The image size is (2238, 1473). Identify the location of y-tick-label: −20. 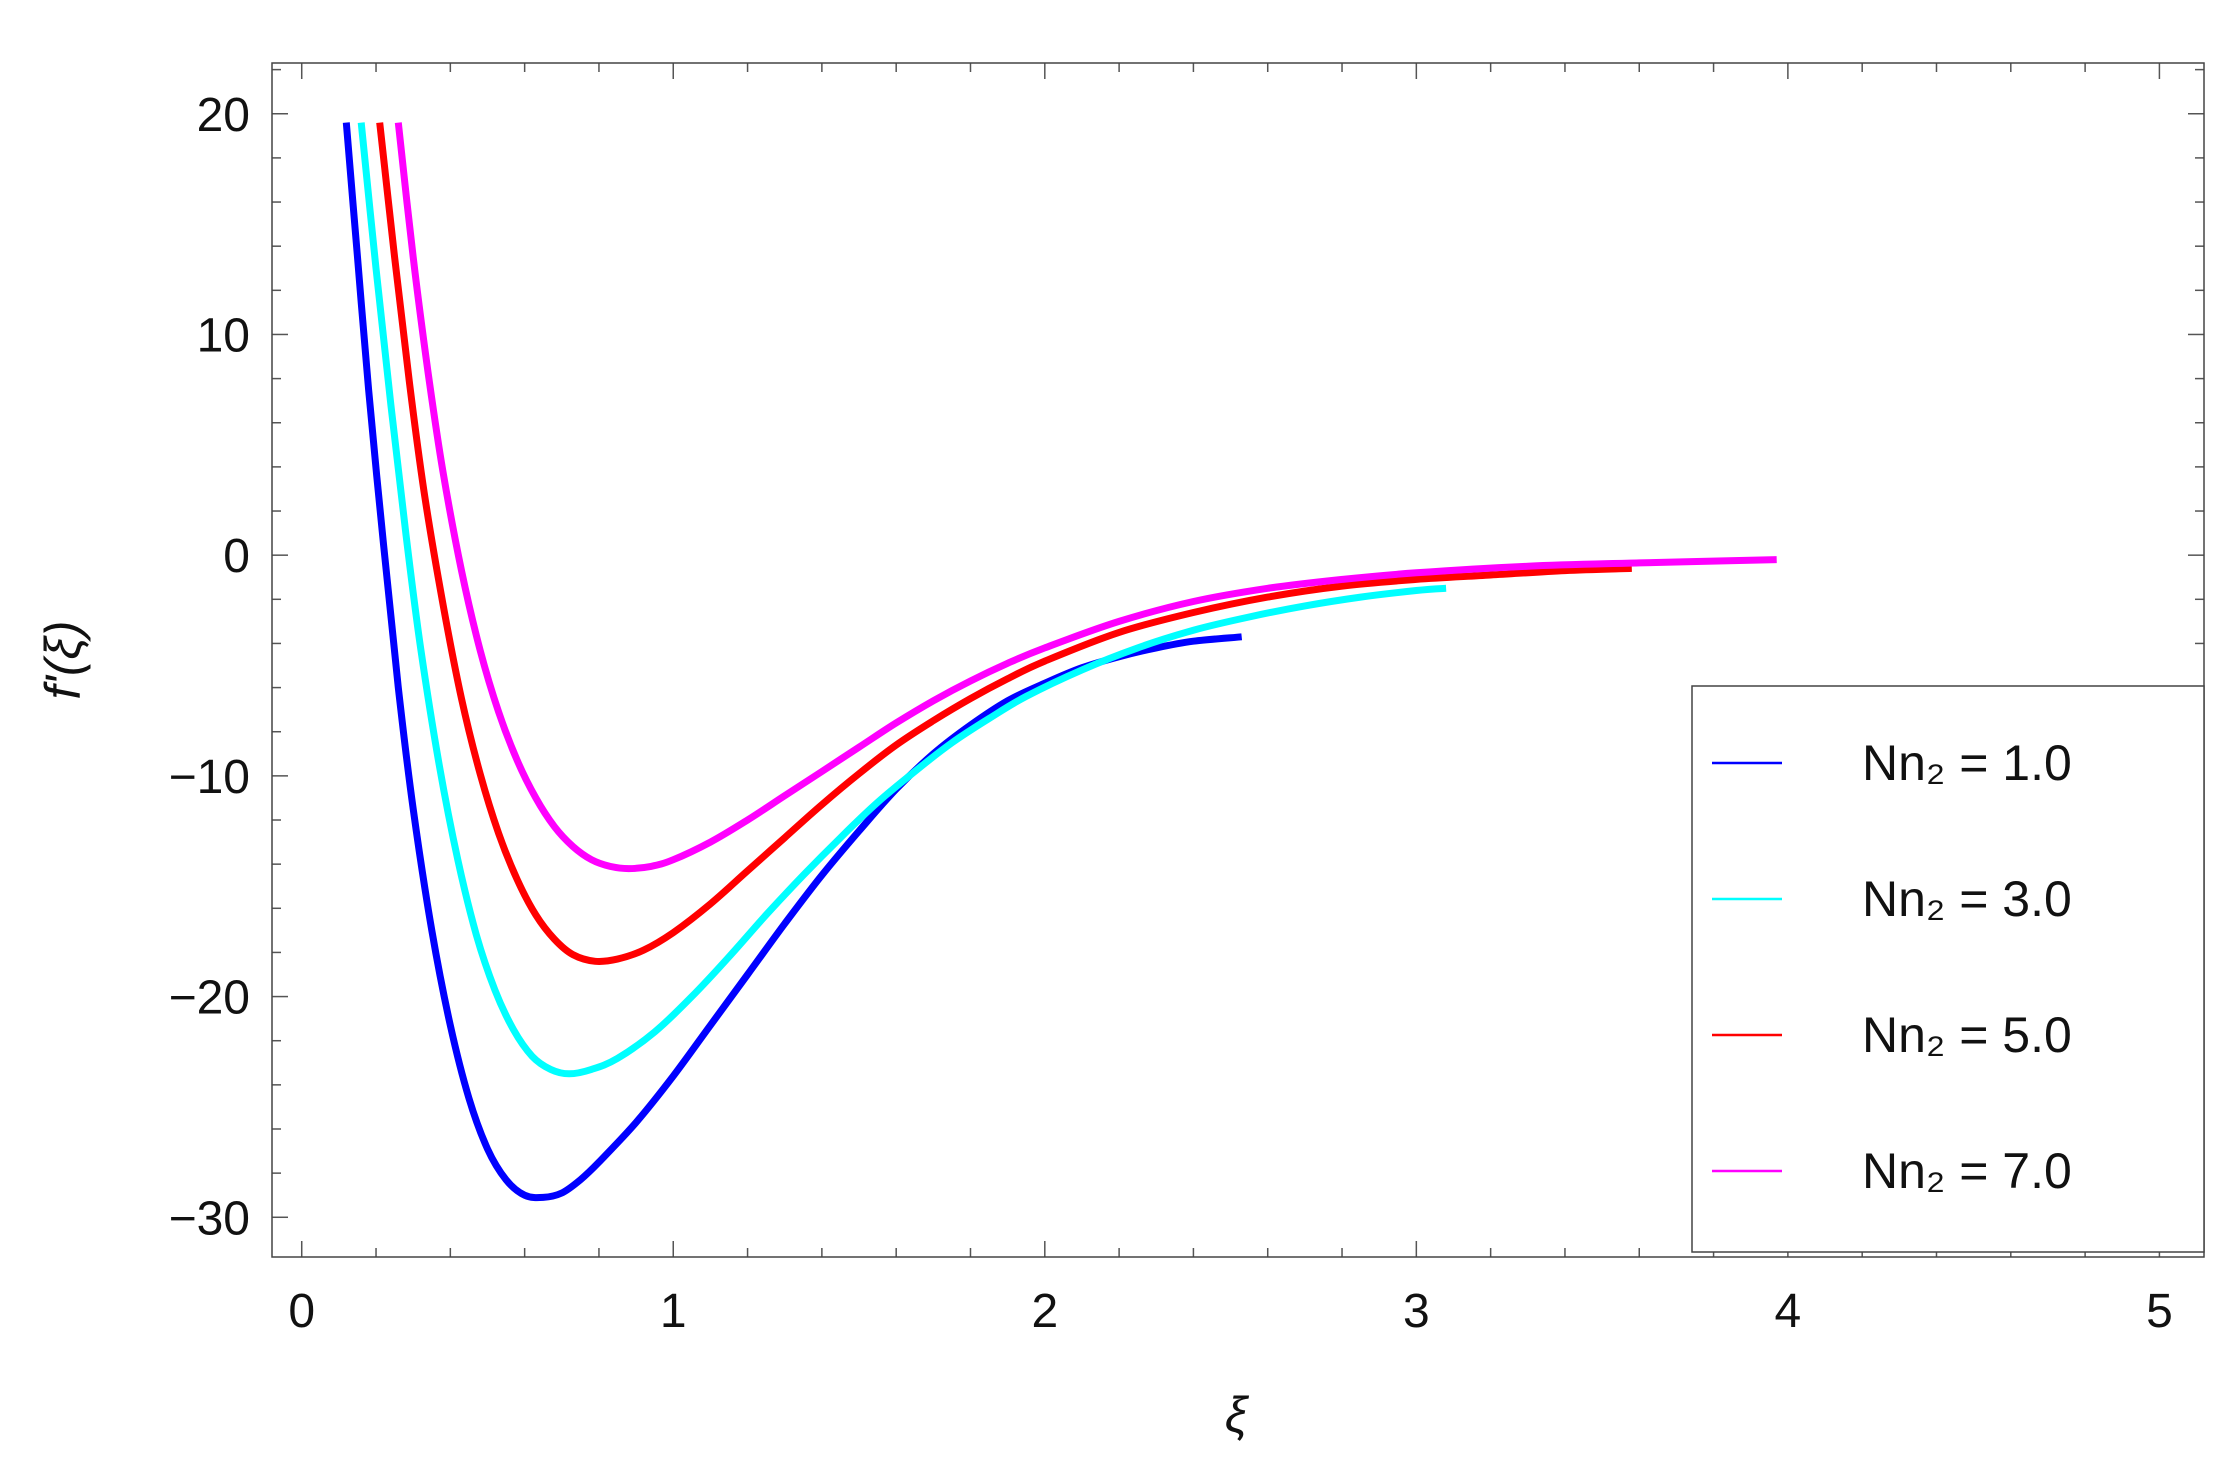
(209, 998).